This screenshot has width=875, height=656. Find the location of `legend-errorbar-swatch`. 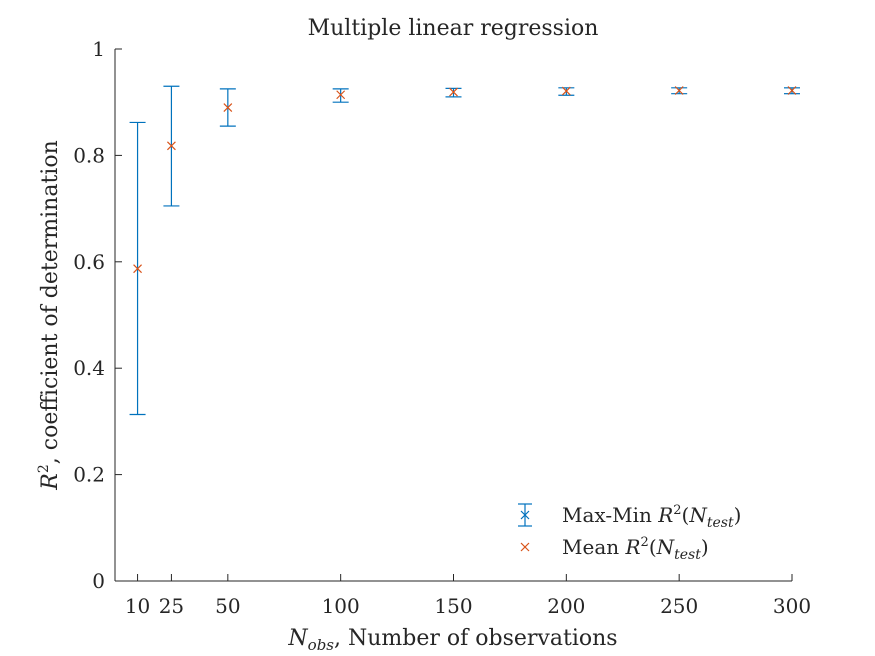

legend-errorbar-swatch is located at coordinates (525, 515).